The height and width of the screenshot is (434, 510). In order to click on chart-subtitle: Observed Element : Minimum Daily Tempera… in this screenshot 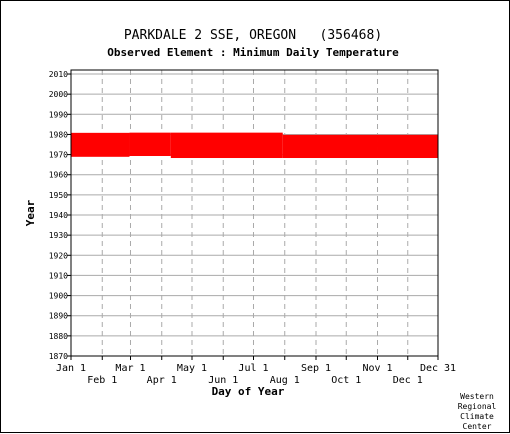, I will do `click(253, 52)`.